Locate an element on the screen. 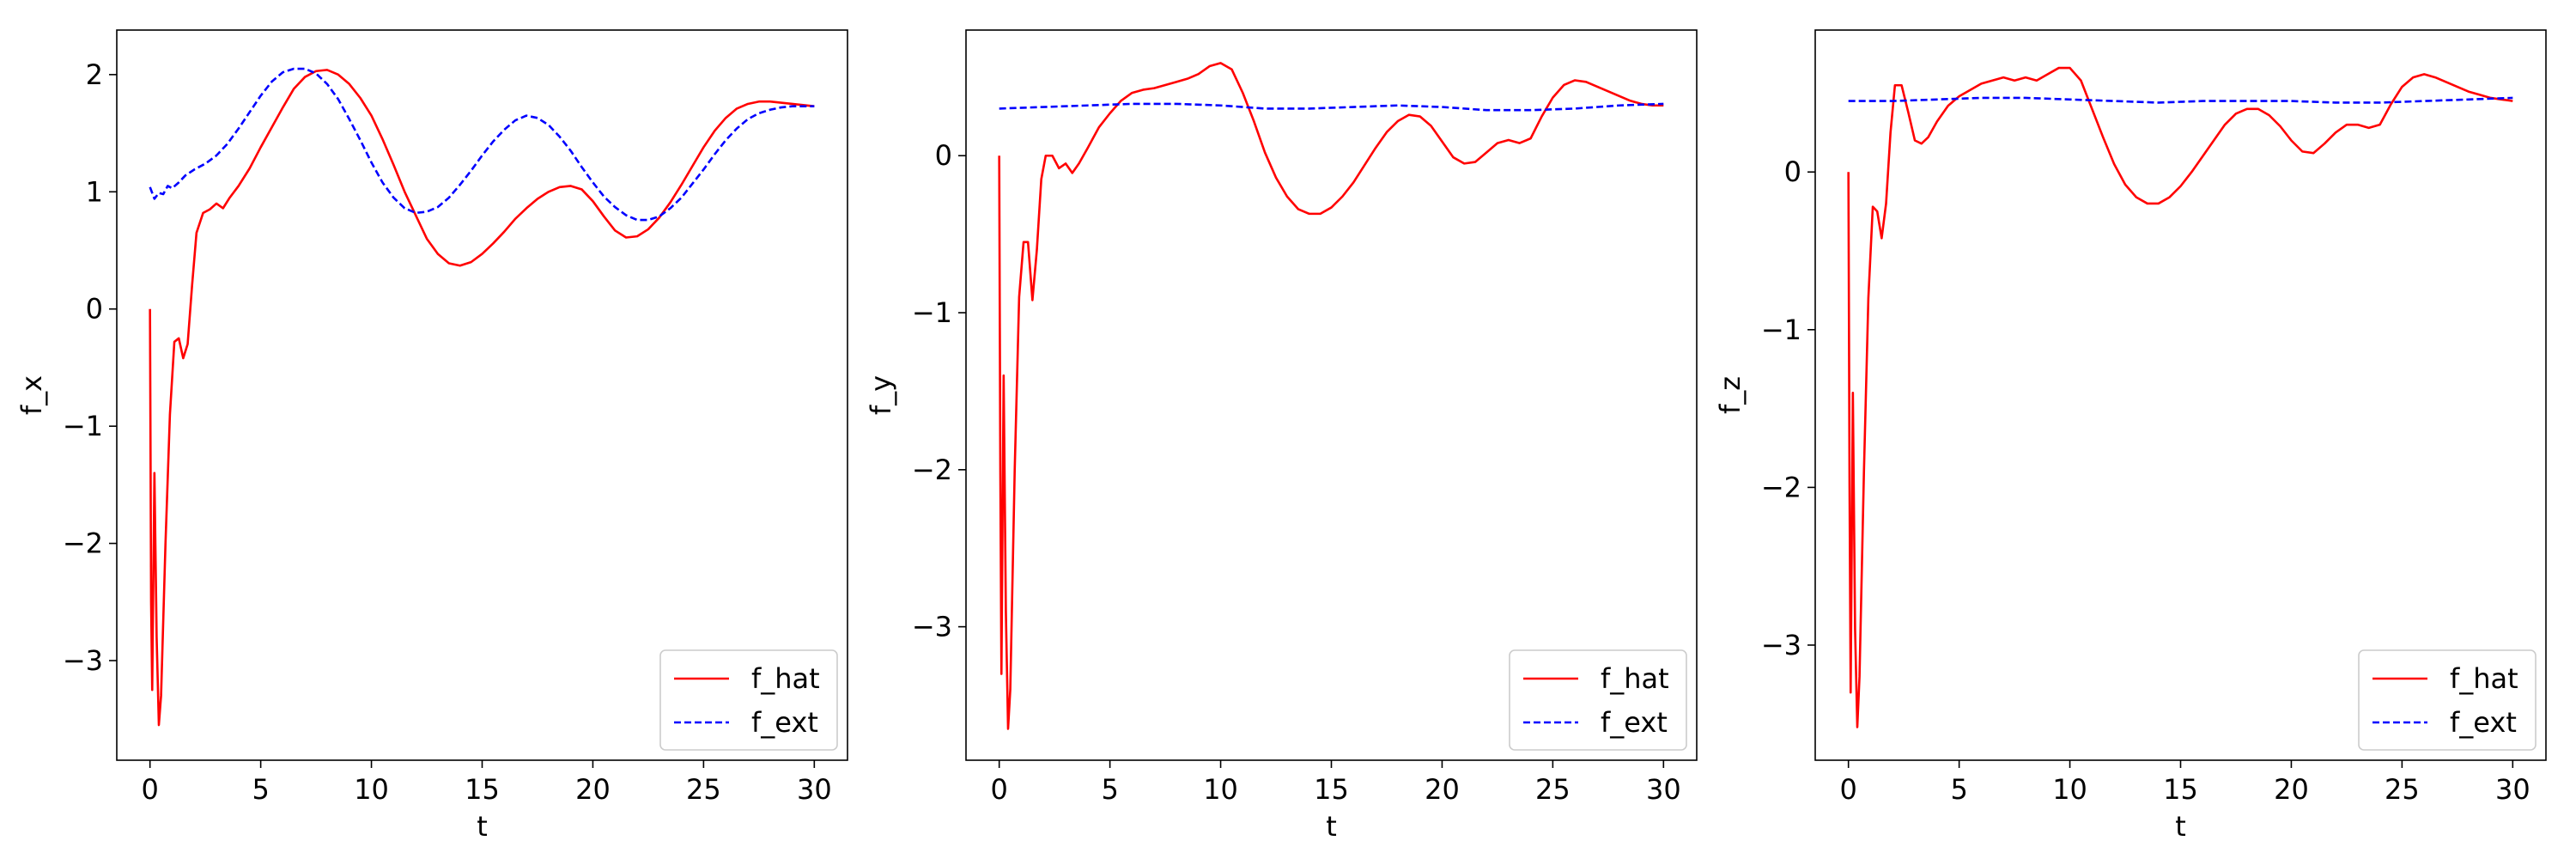  y-axis-label: f_y is located at coordinates (881, 395).